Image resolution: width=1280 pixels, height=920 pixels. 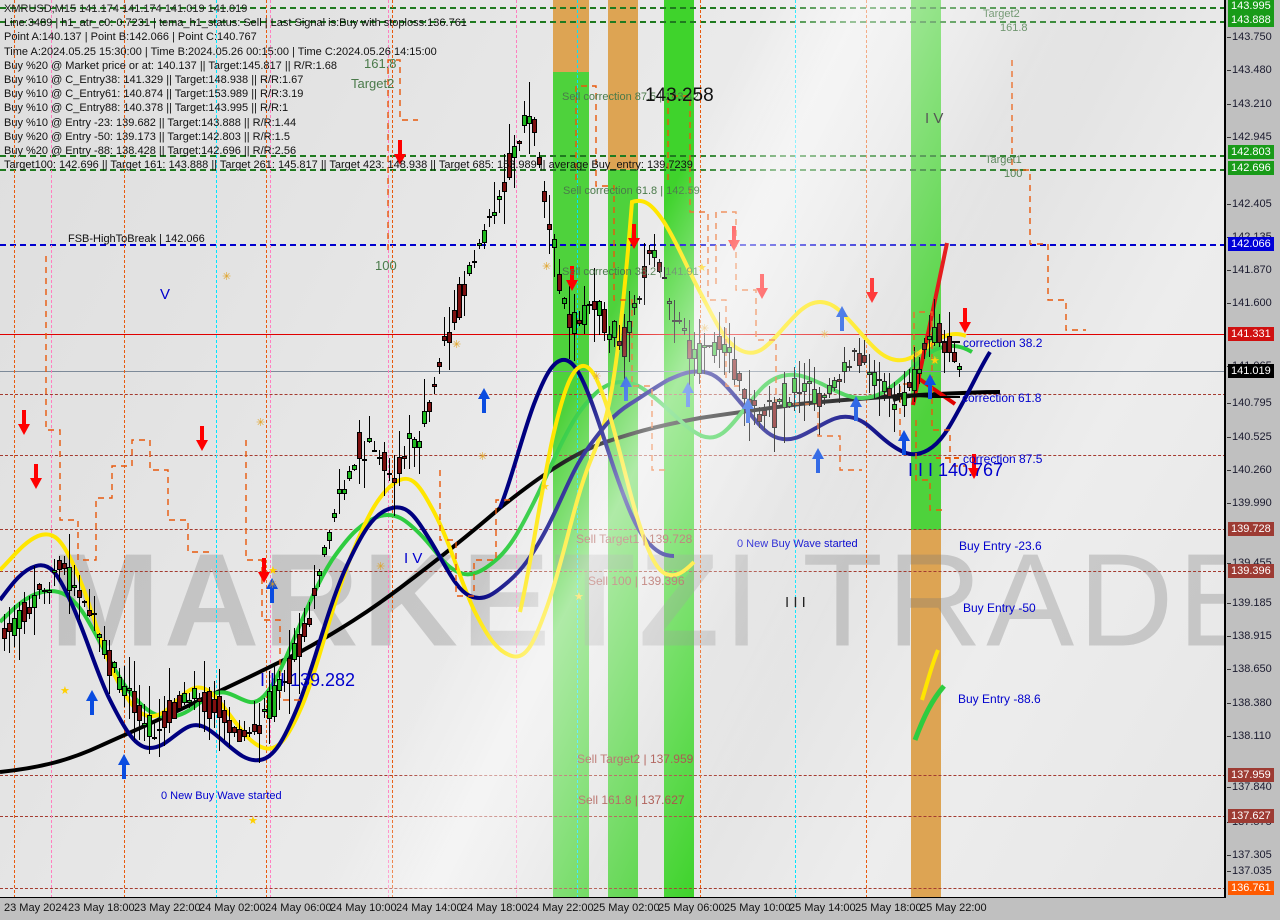 I want to click on time-tick: 24 May 02:00, so click(x=232, y=908).